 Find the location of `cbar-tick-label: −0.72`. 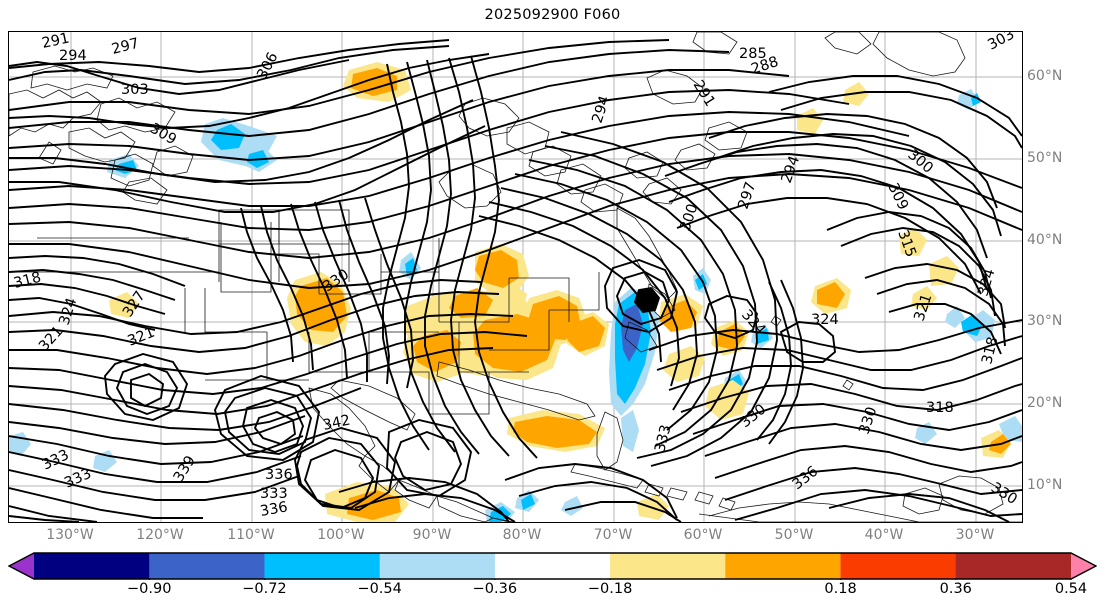

cbar-tick-label: −0.72 is located at coordinates (264, 589).